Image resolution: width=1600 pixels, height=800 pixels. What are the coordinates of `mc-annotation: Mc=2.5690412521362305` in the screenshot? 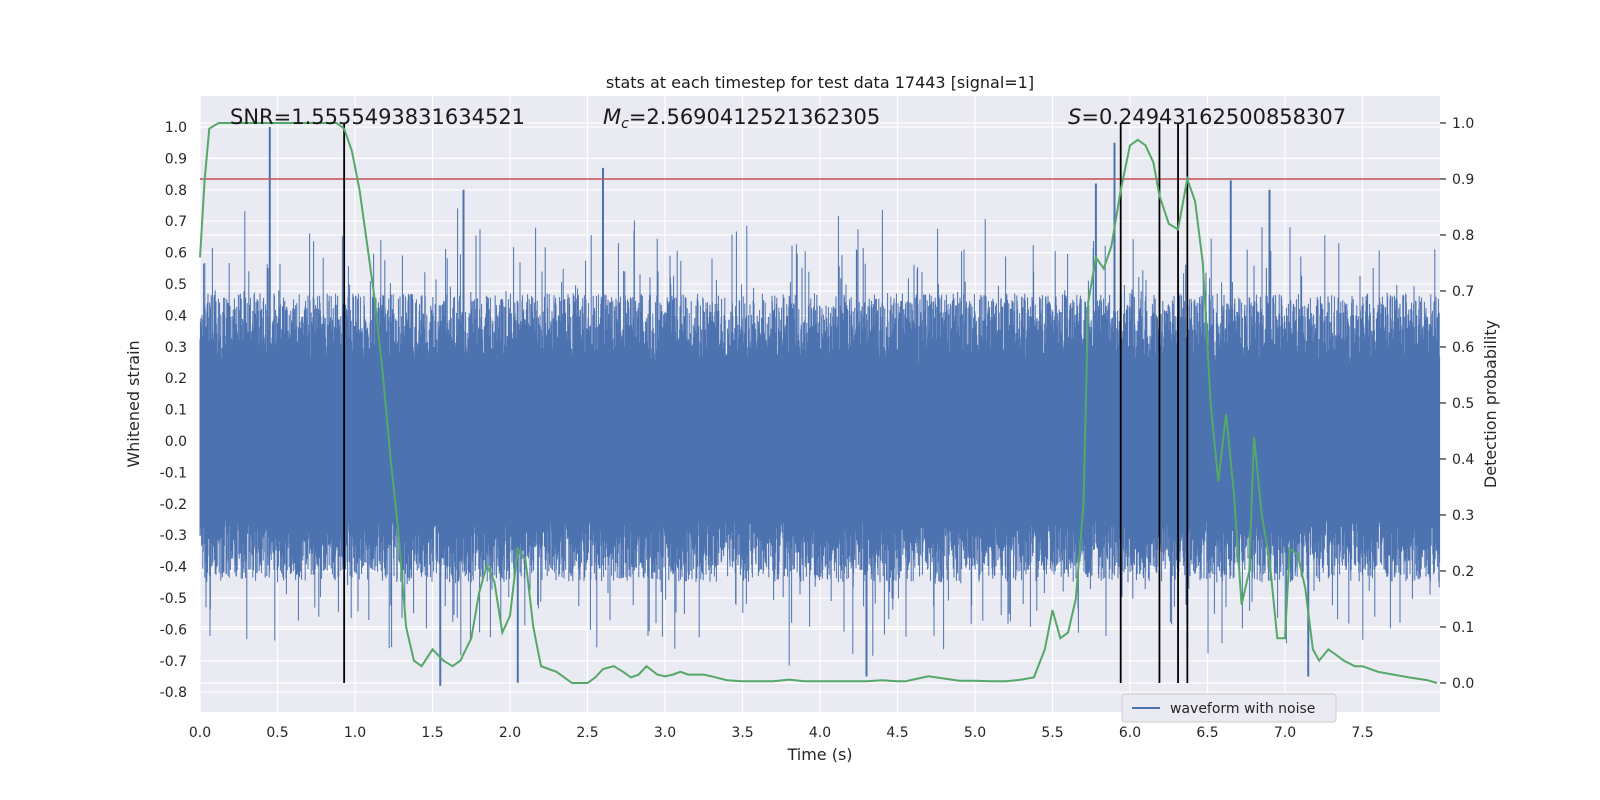 It's located at (741, 118).